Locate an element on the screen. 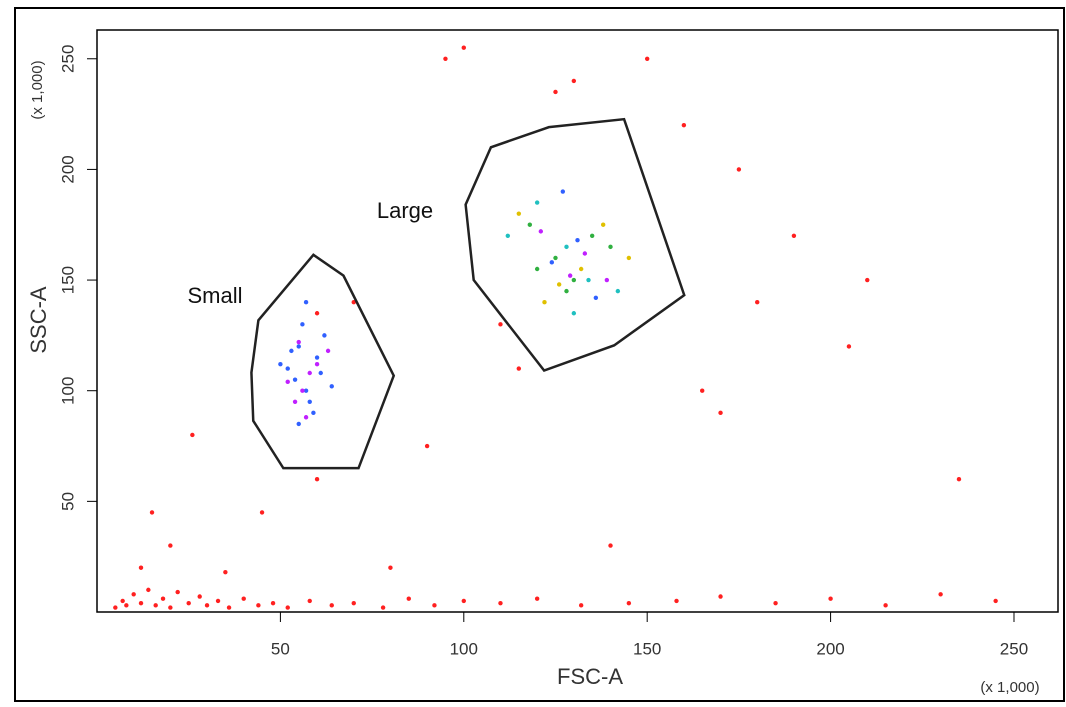 This screenshot has height=707, width=1066. y-axis-label: SSC-A is located at coordinates (38, 320).